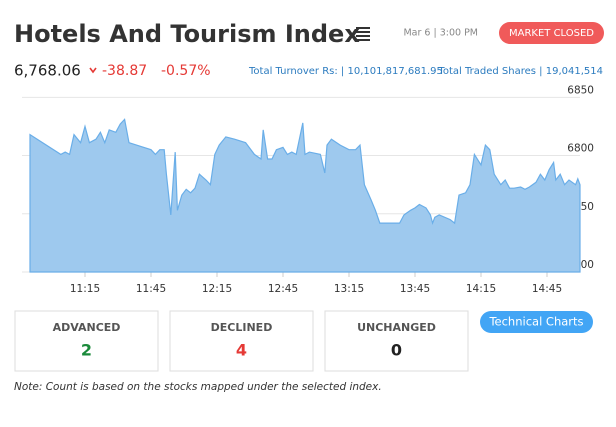 The height and width of the screenshot is (427, 616). I want to click on button-bg, so click(536, 322).